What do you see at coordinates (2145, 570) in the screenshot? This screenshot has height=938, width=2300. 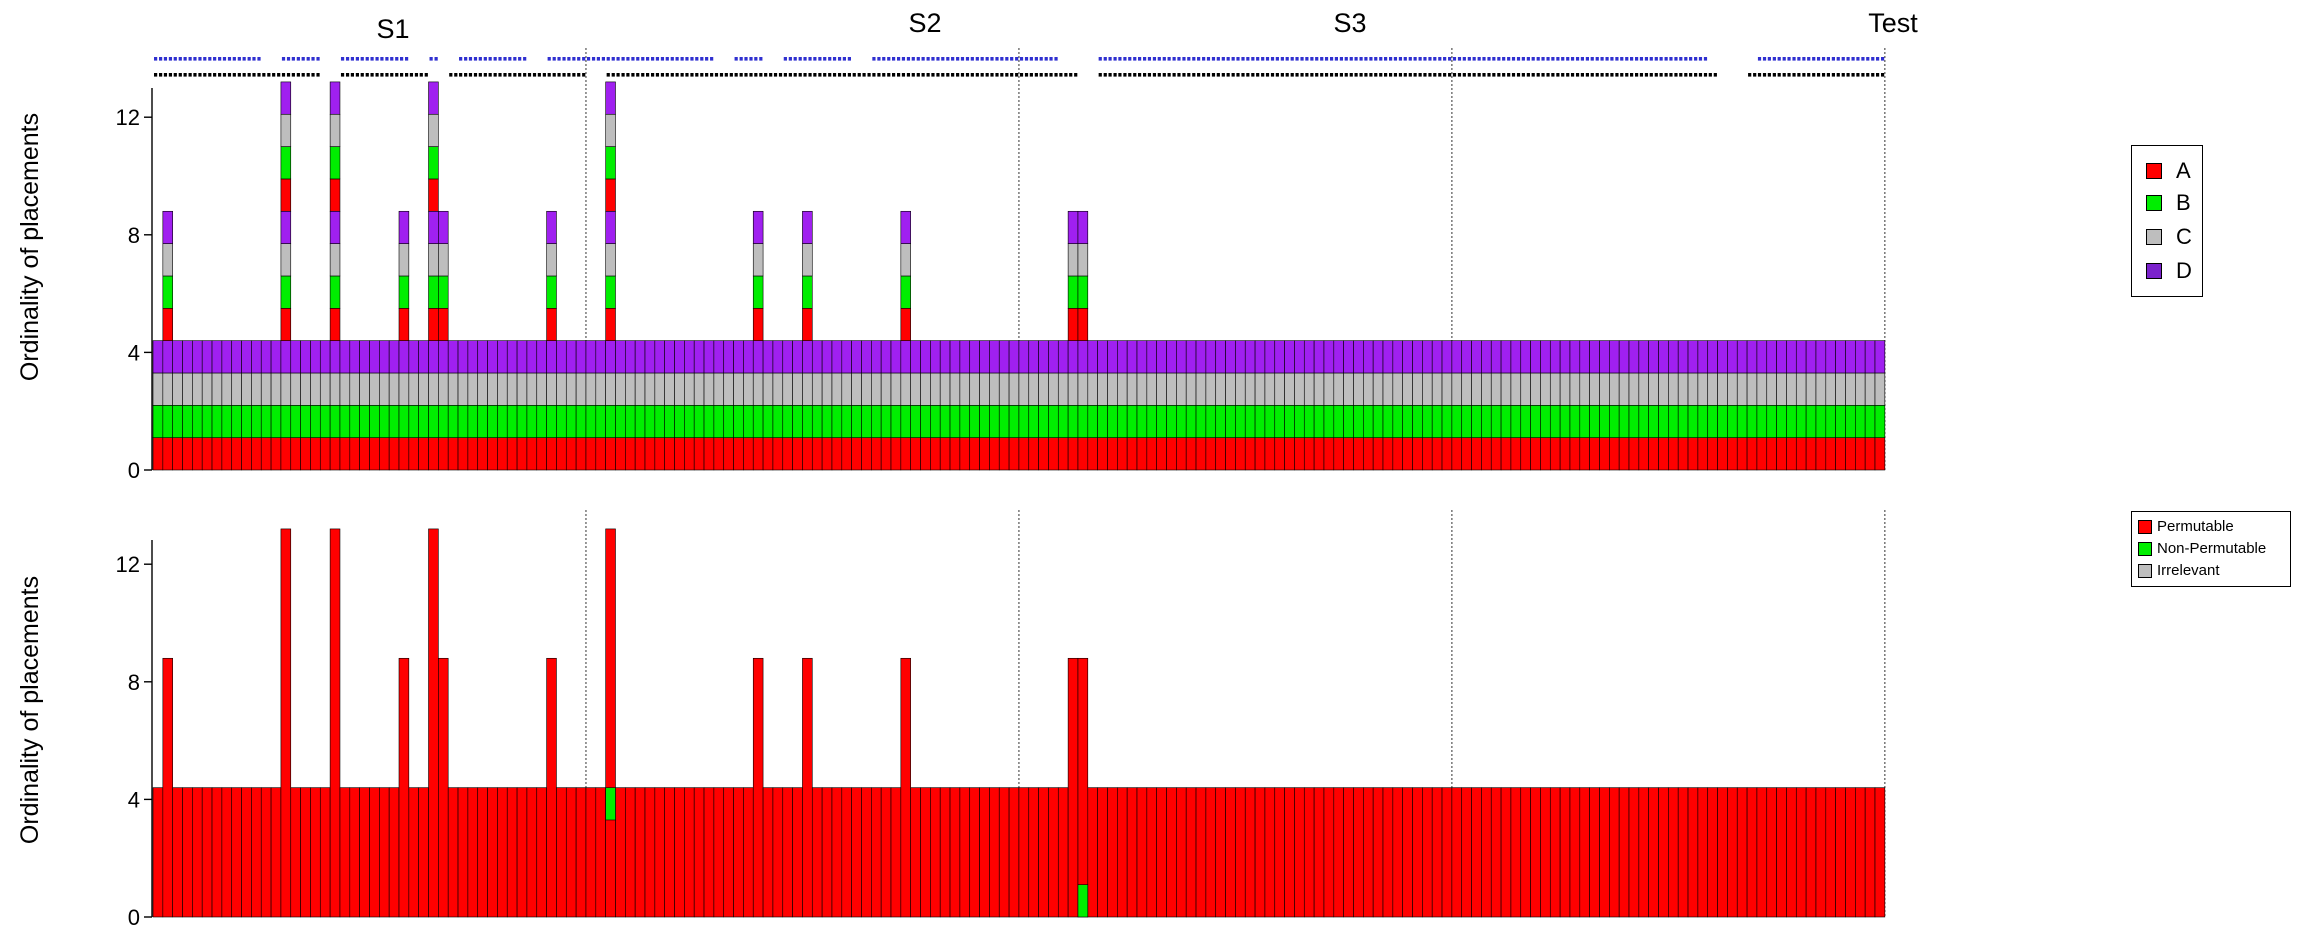 I see `legend-swatch-irrelevant` at bounding box center [2145, 570].